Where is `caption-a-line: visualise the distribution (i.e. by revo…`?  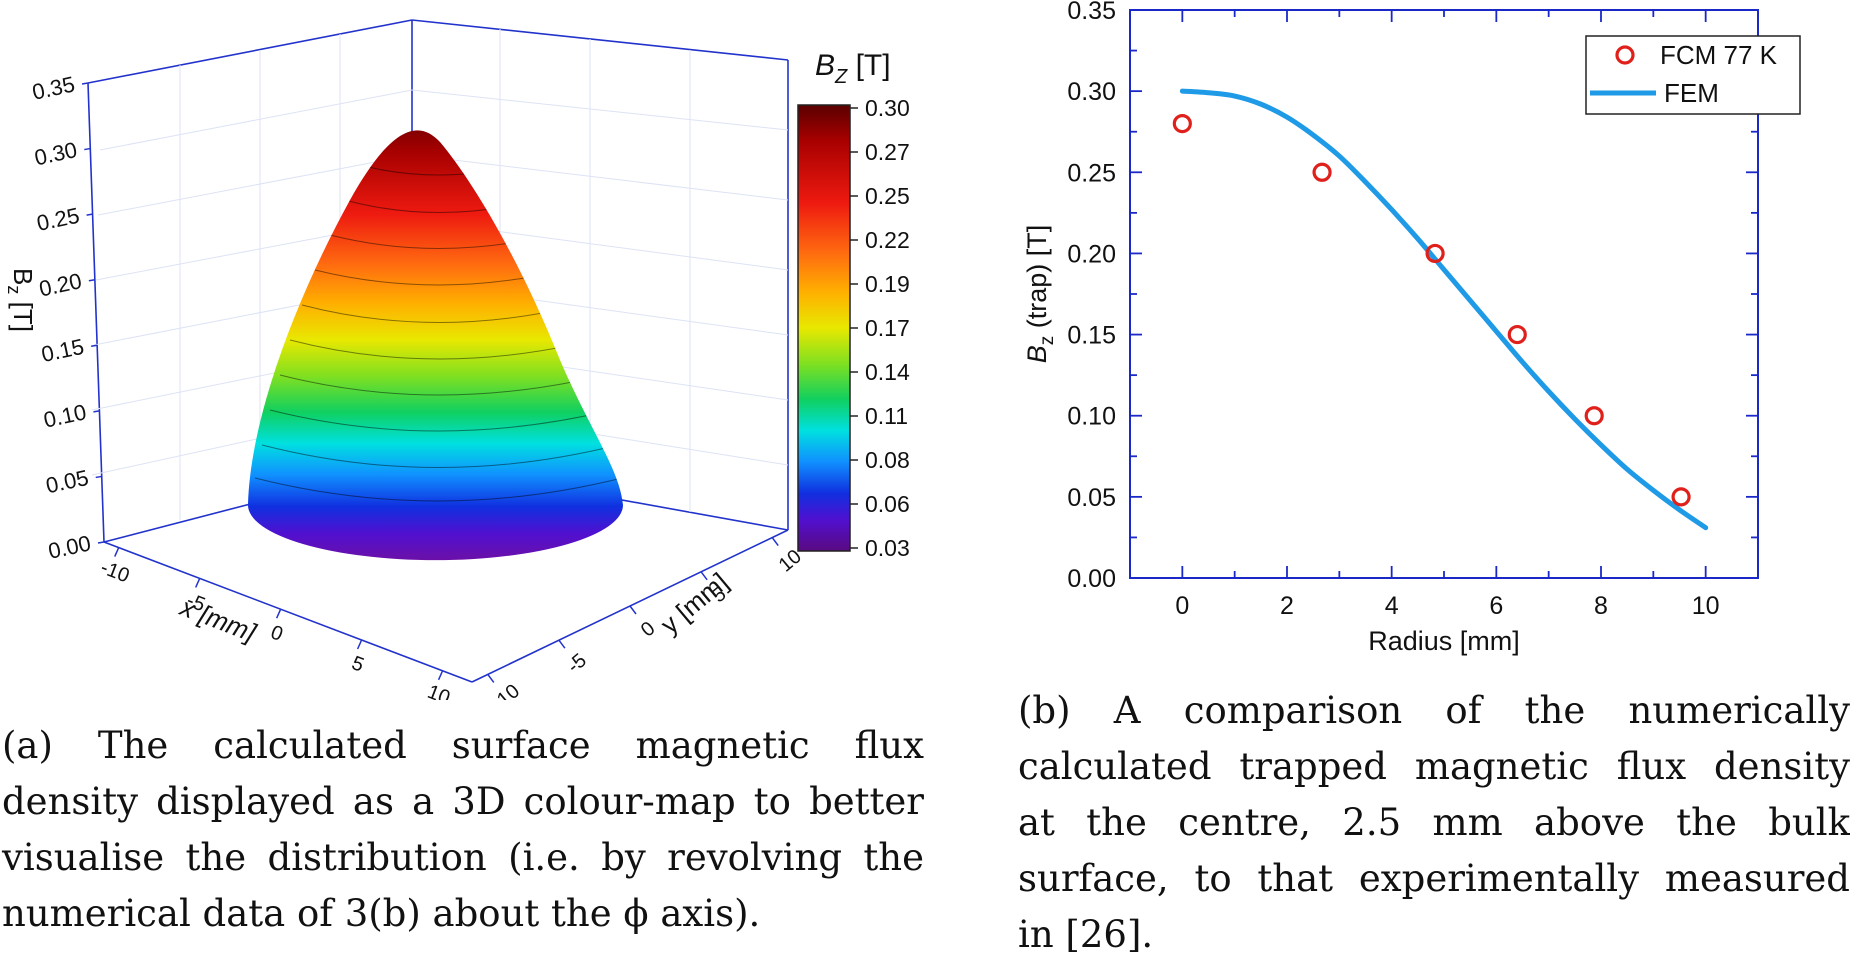 caption-a-line: visualise the distribution (i.e. by revo… is located at coordinates (463, 857).